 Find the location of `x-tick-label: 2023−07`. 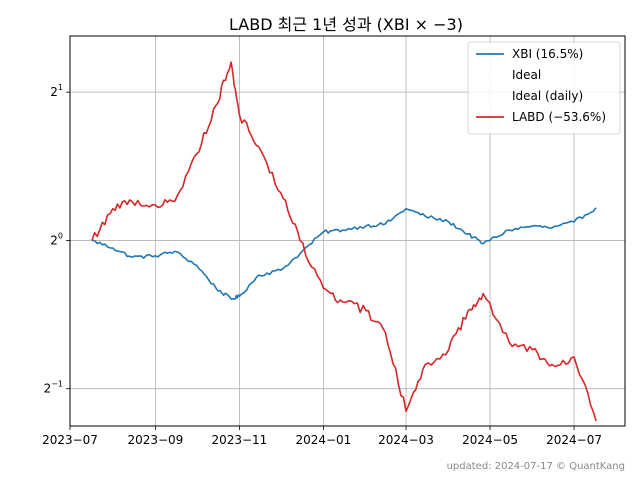

x-tick-label: 2023−07 is located at coordinates (70, 440).